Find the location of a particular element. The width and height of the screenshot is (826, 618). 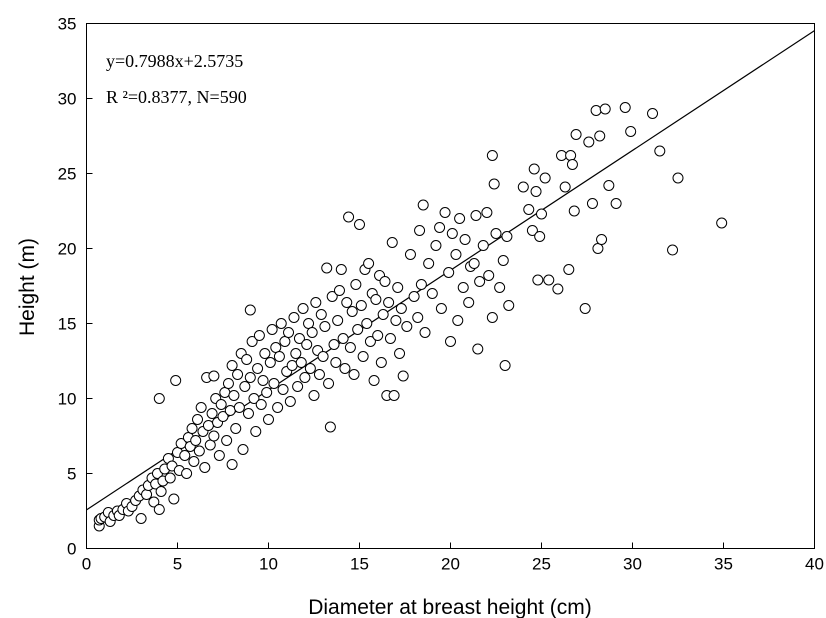

x-tick-label-5: 25 is located at coordinates (541, 564).